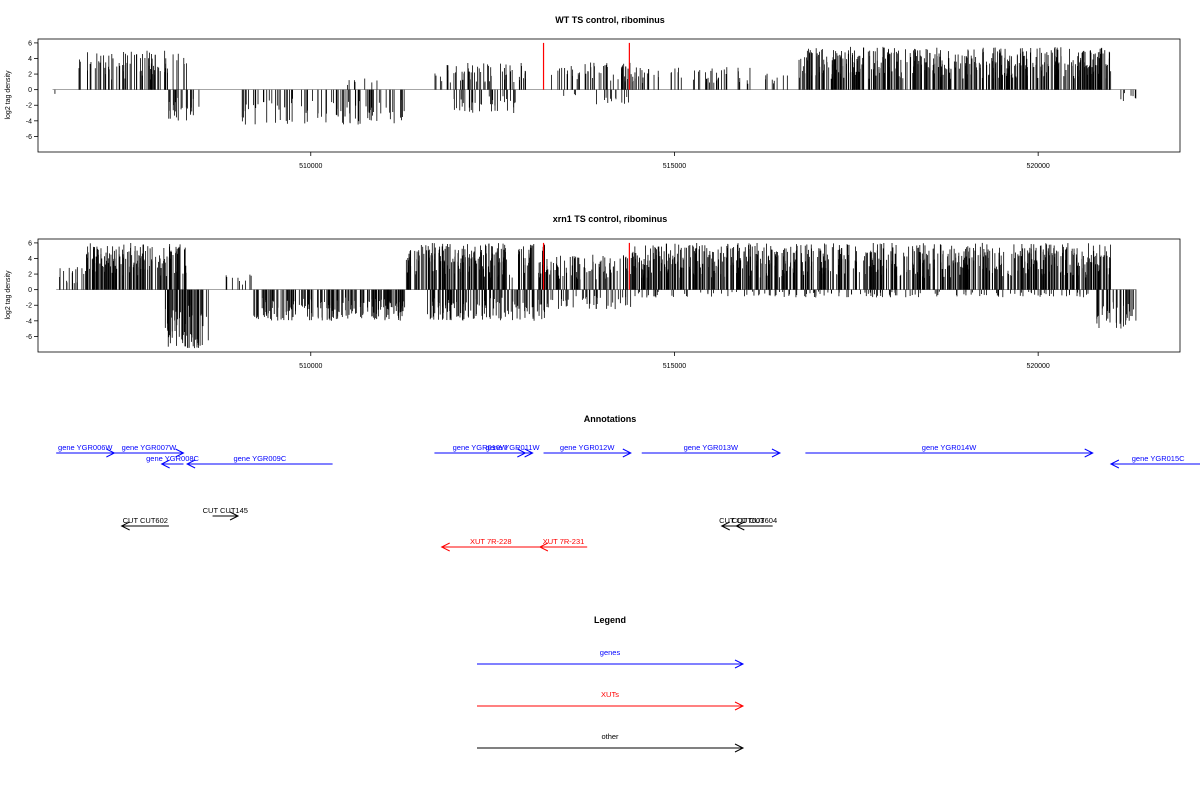 Image resolution: width=1200 pixels, height=800 pixels. What do you see at coordinates (29, 121) in the screenshot?
I see `wt-y-tick-label: -4` at bounding box center [29, 121].